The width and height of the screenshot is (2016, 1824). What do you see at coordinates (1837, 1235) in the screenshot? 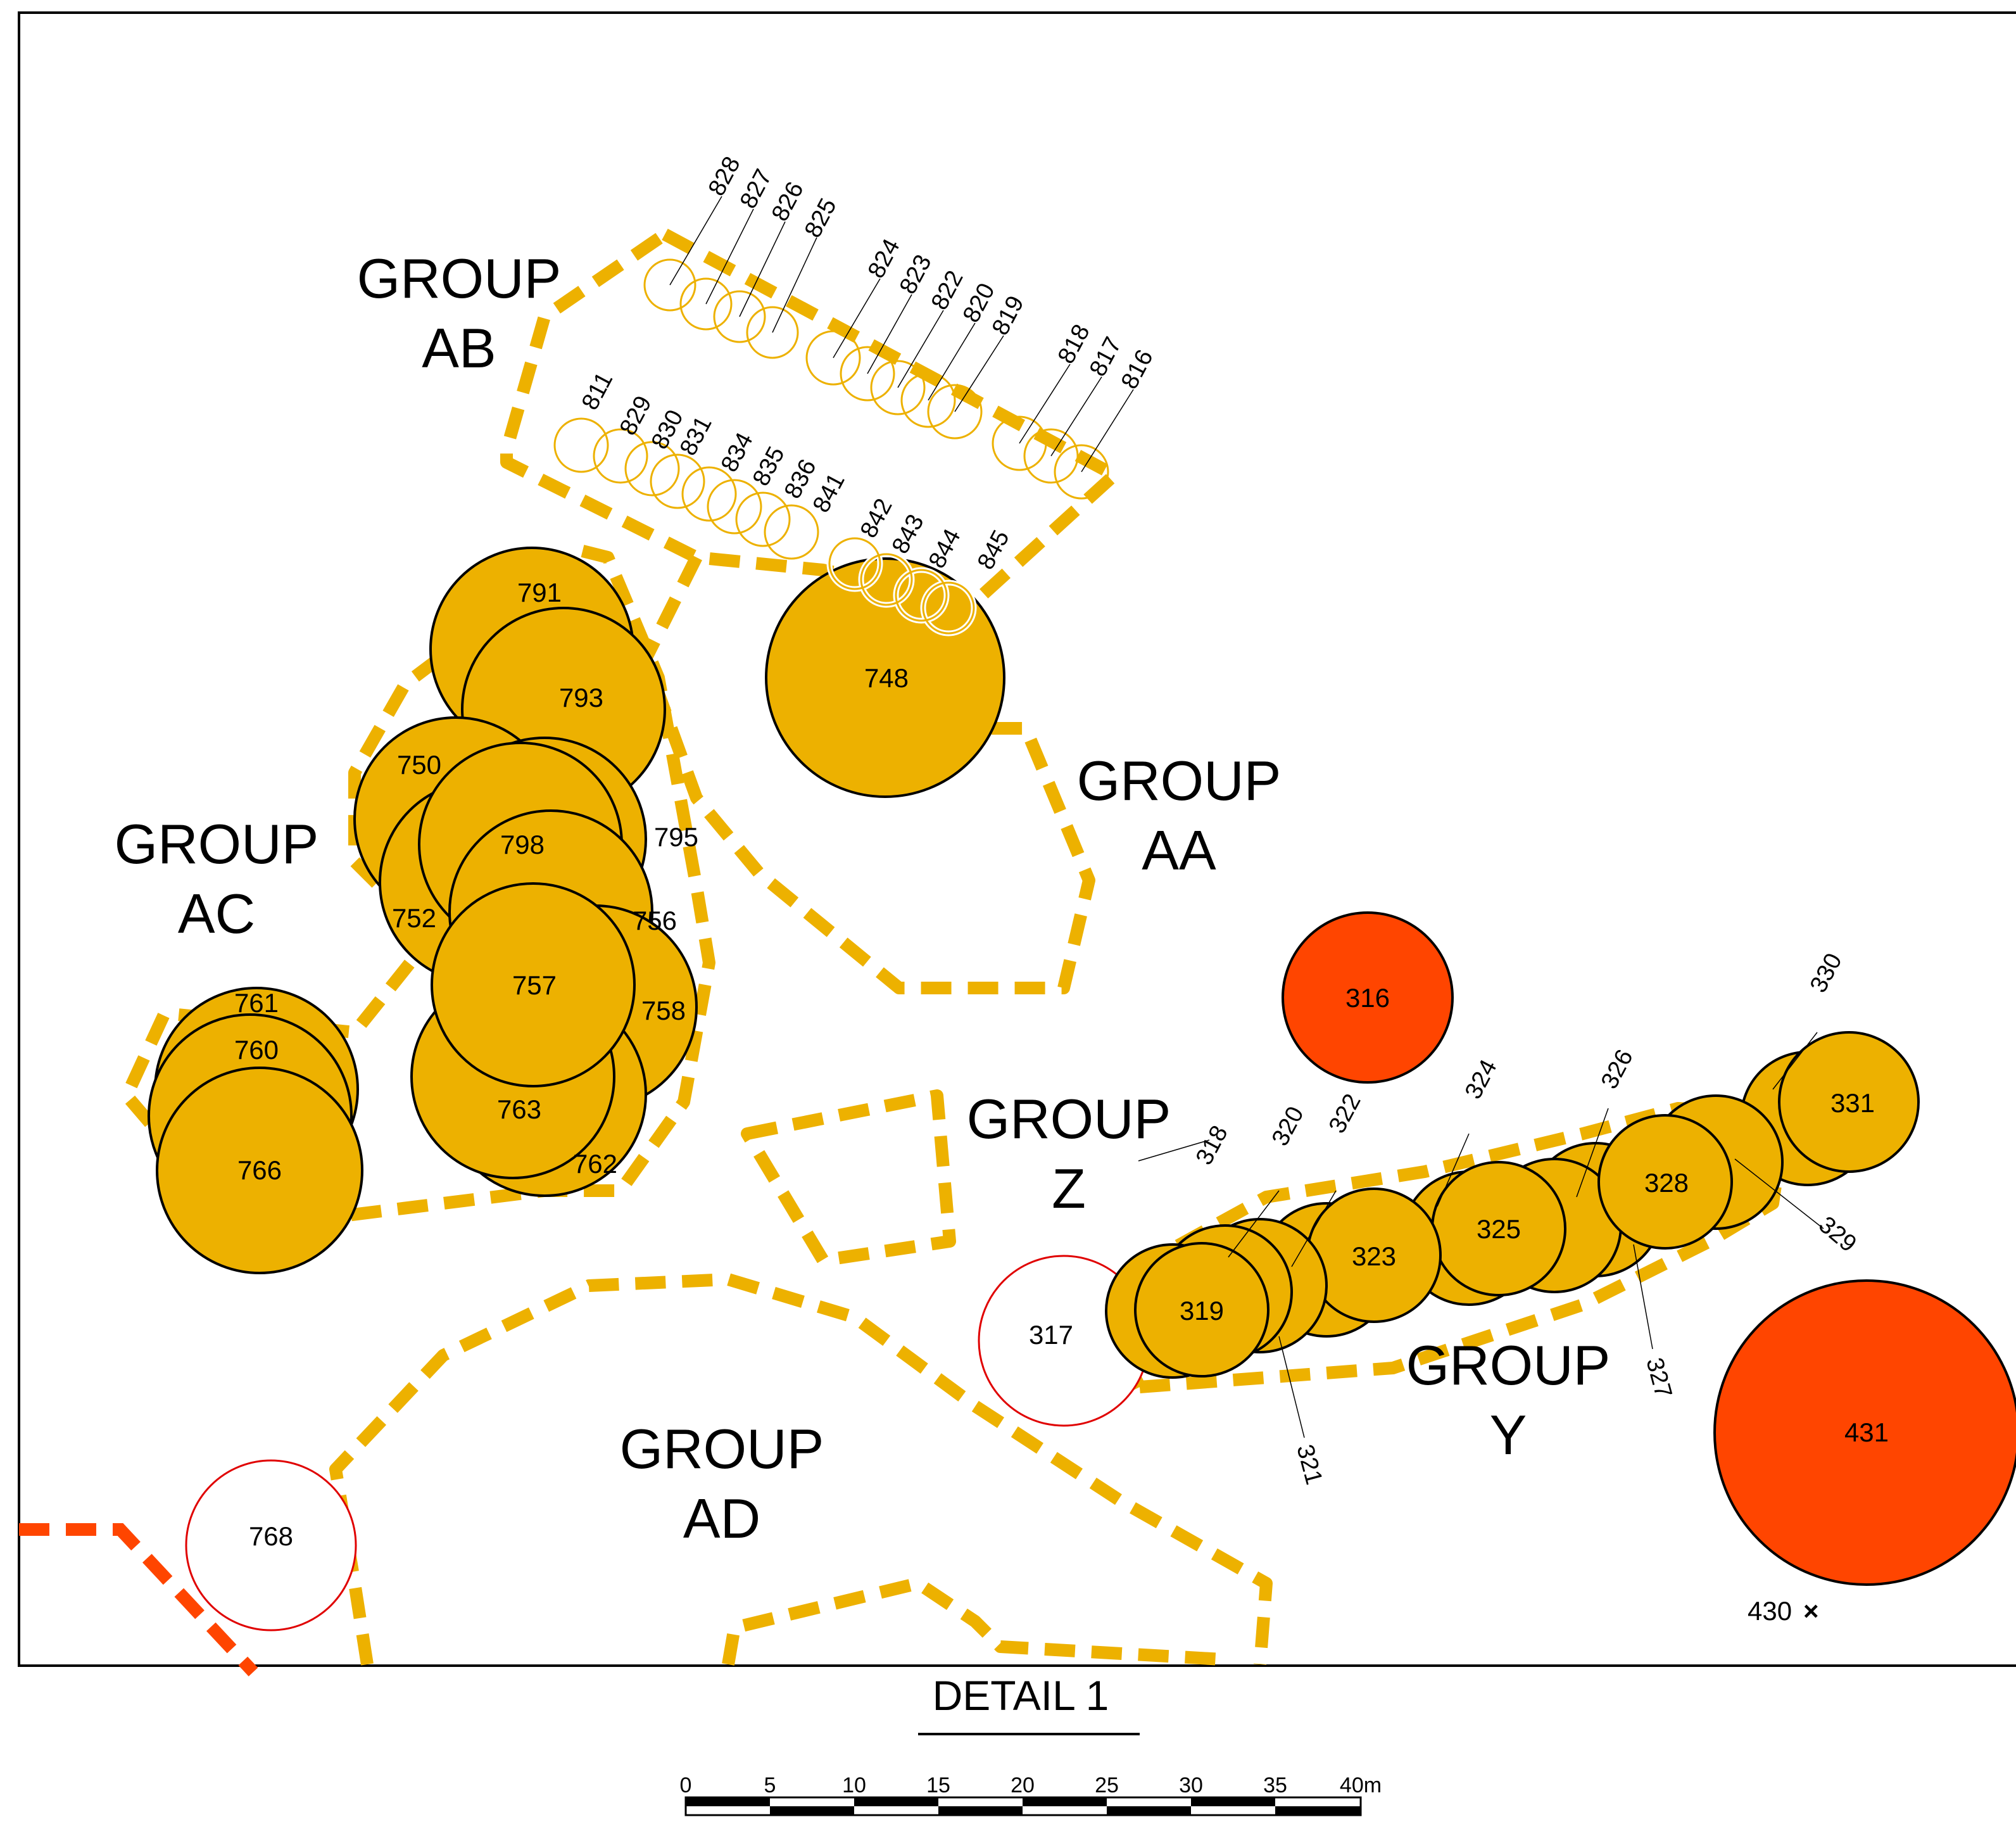
I see `label-329: 329` at bounding box center [1837, 1235].